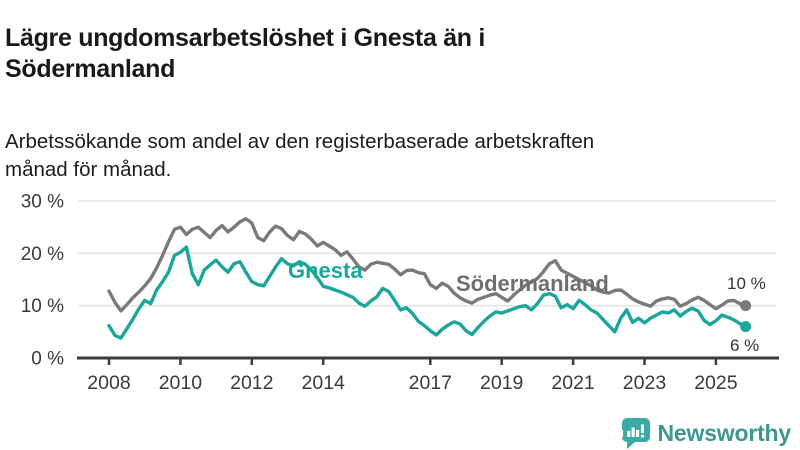  What do you see at coordinates (744, 345) in the screenshot?
I see `gnesta-end-value-label: 6 %` at bounding box center [744, 345].